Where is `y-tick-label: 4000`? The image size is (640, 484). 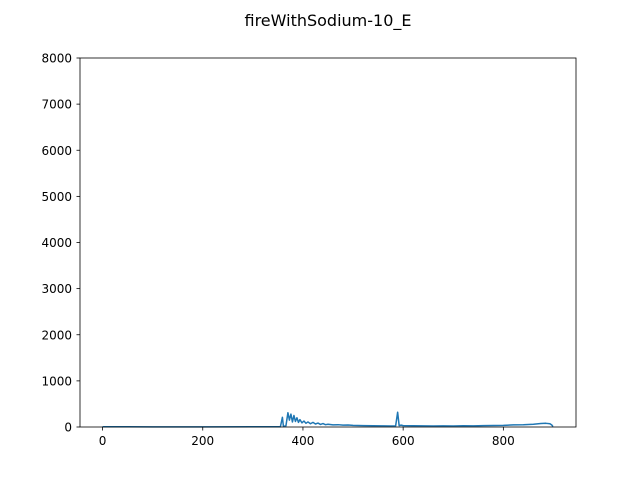
y-tick-label: 4000 is located at coordinates (56, 243).